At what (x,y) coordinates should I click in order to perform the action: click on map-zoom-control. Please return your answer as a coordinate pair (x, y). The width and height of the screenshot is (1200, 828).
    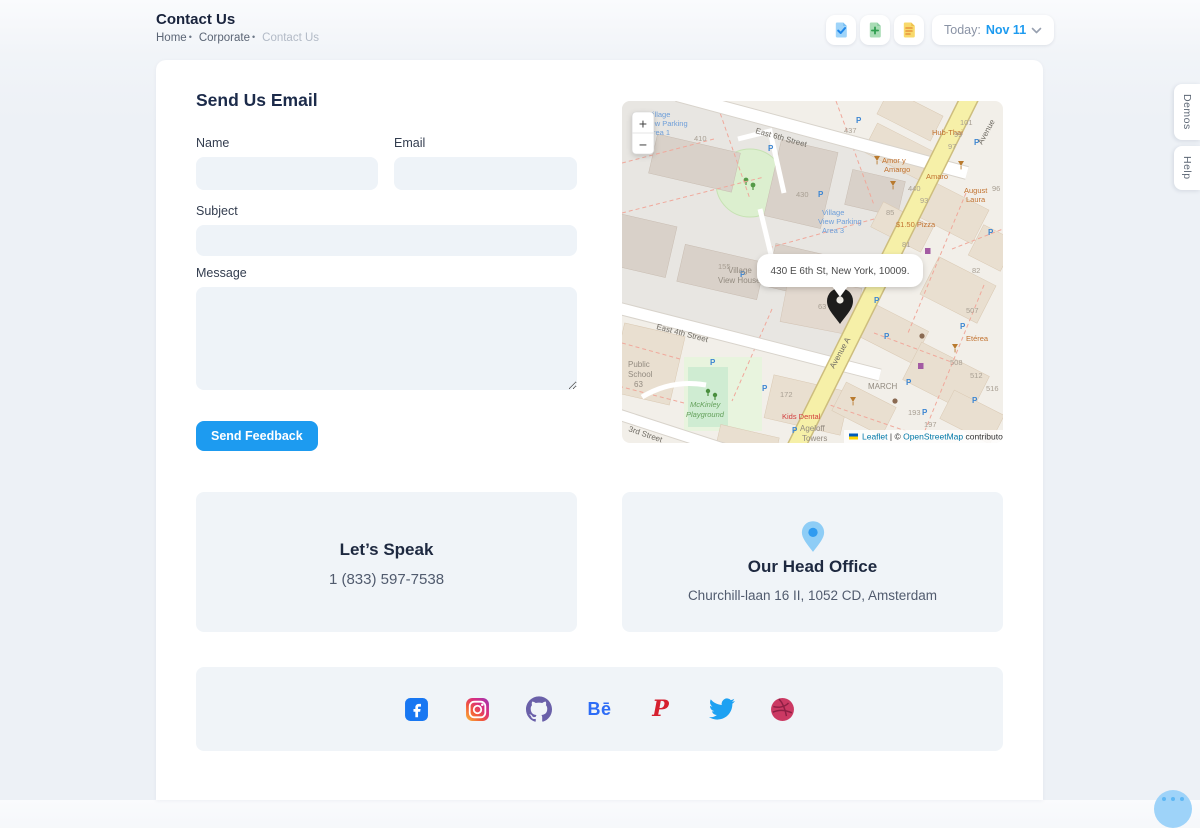
    Looking at the image, I should click on (643, 133).